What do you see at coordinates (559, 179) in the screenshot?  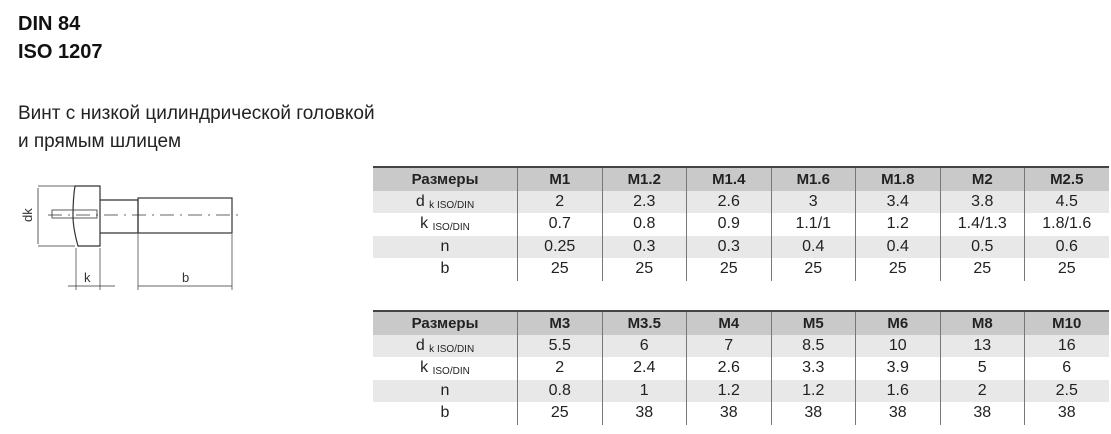 I see `column-header: M1` at bounding box center [559, 179].